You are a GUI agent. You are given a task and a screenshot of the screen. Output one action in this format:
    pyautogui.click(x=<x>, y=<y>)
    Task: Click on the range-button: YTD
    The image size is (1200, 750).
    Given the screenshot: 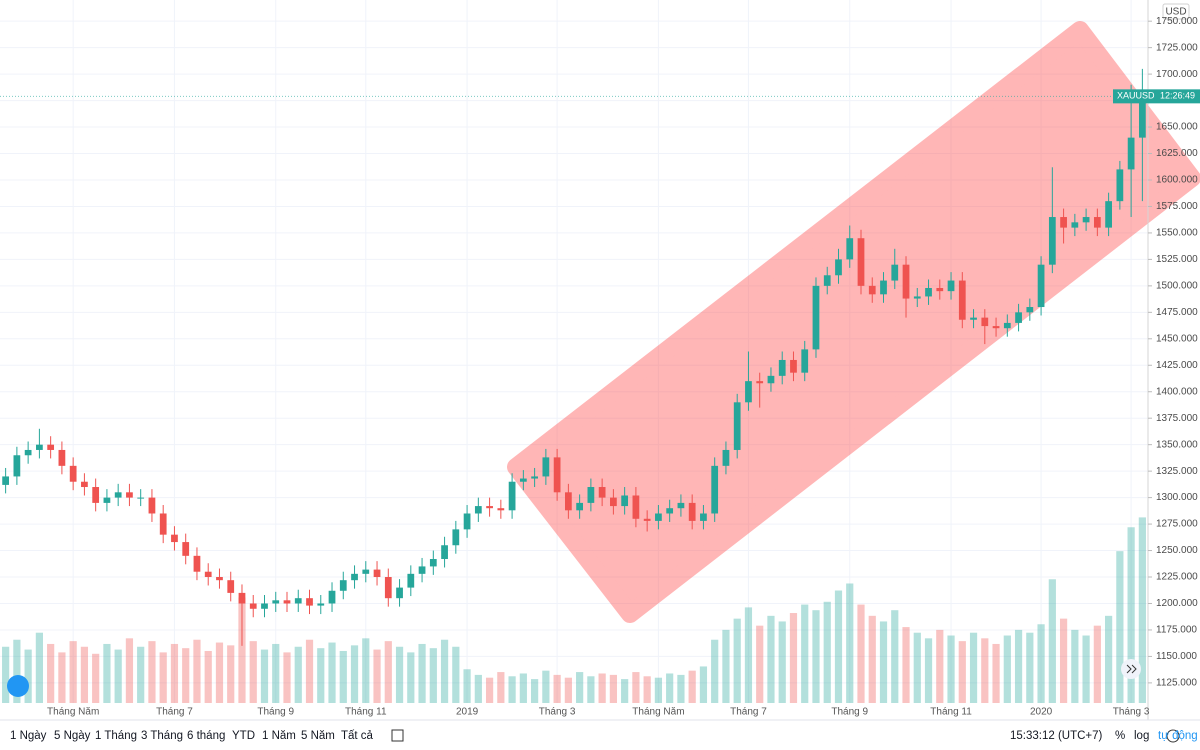 What is the action you would take?
    pyautogui.click(x=243, y=736)
    